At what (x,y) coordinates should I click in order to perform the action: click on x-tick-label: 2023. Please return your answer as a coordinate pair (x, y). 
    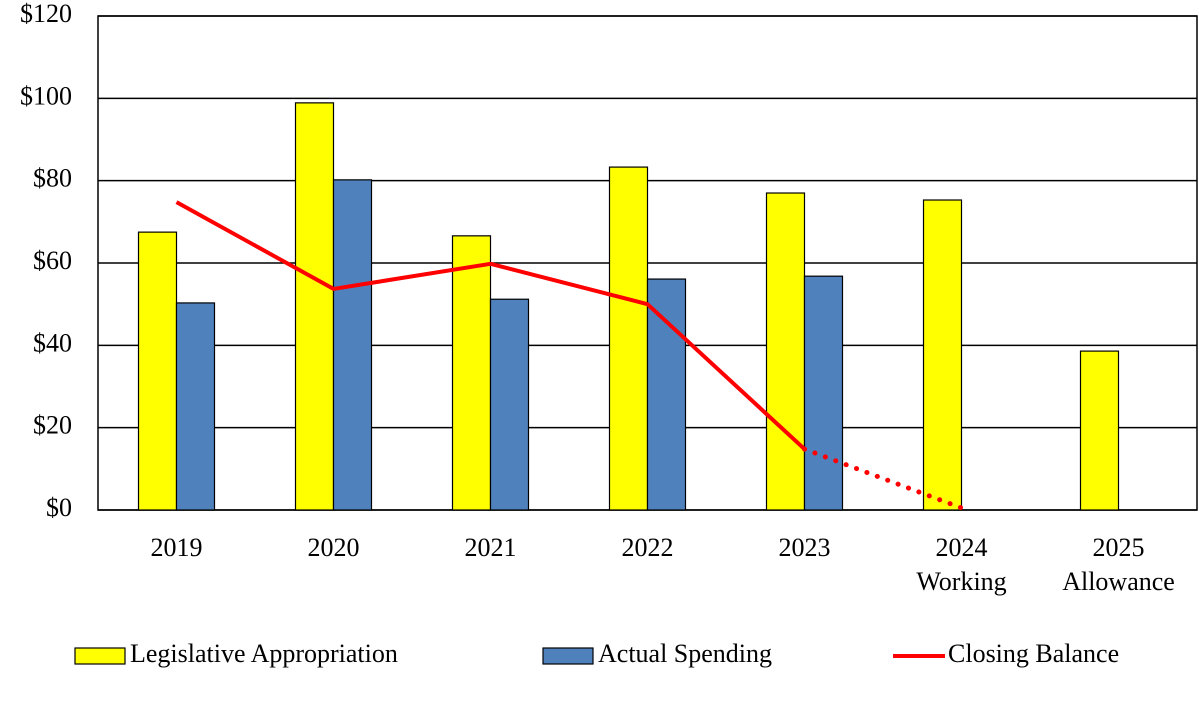
    Looking at the image, I should click on (805, 547).